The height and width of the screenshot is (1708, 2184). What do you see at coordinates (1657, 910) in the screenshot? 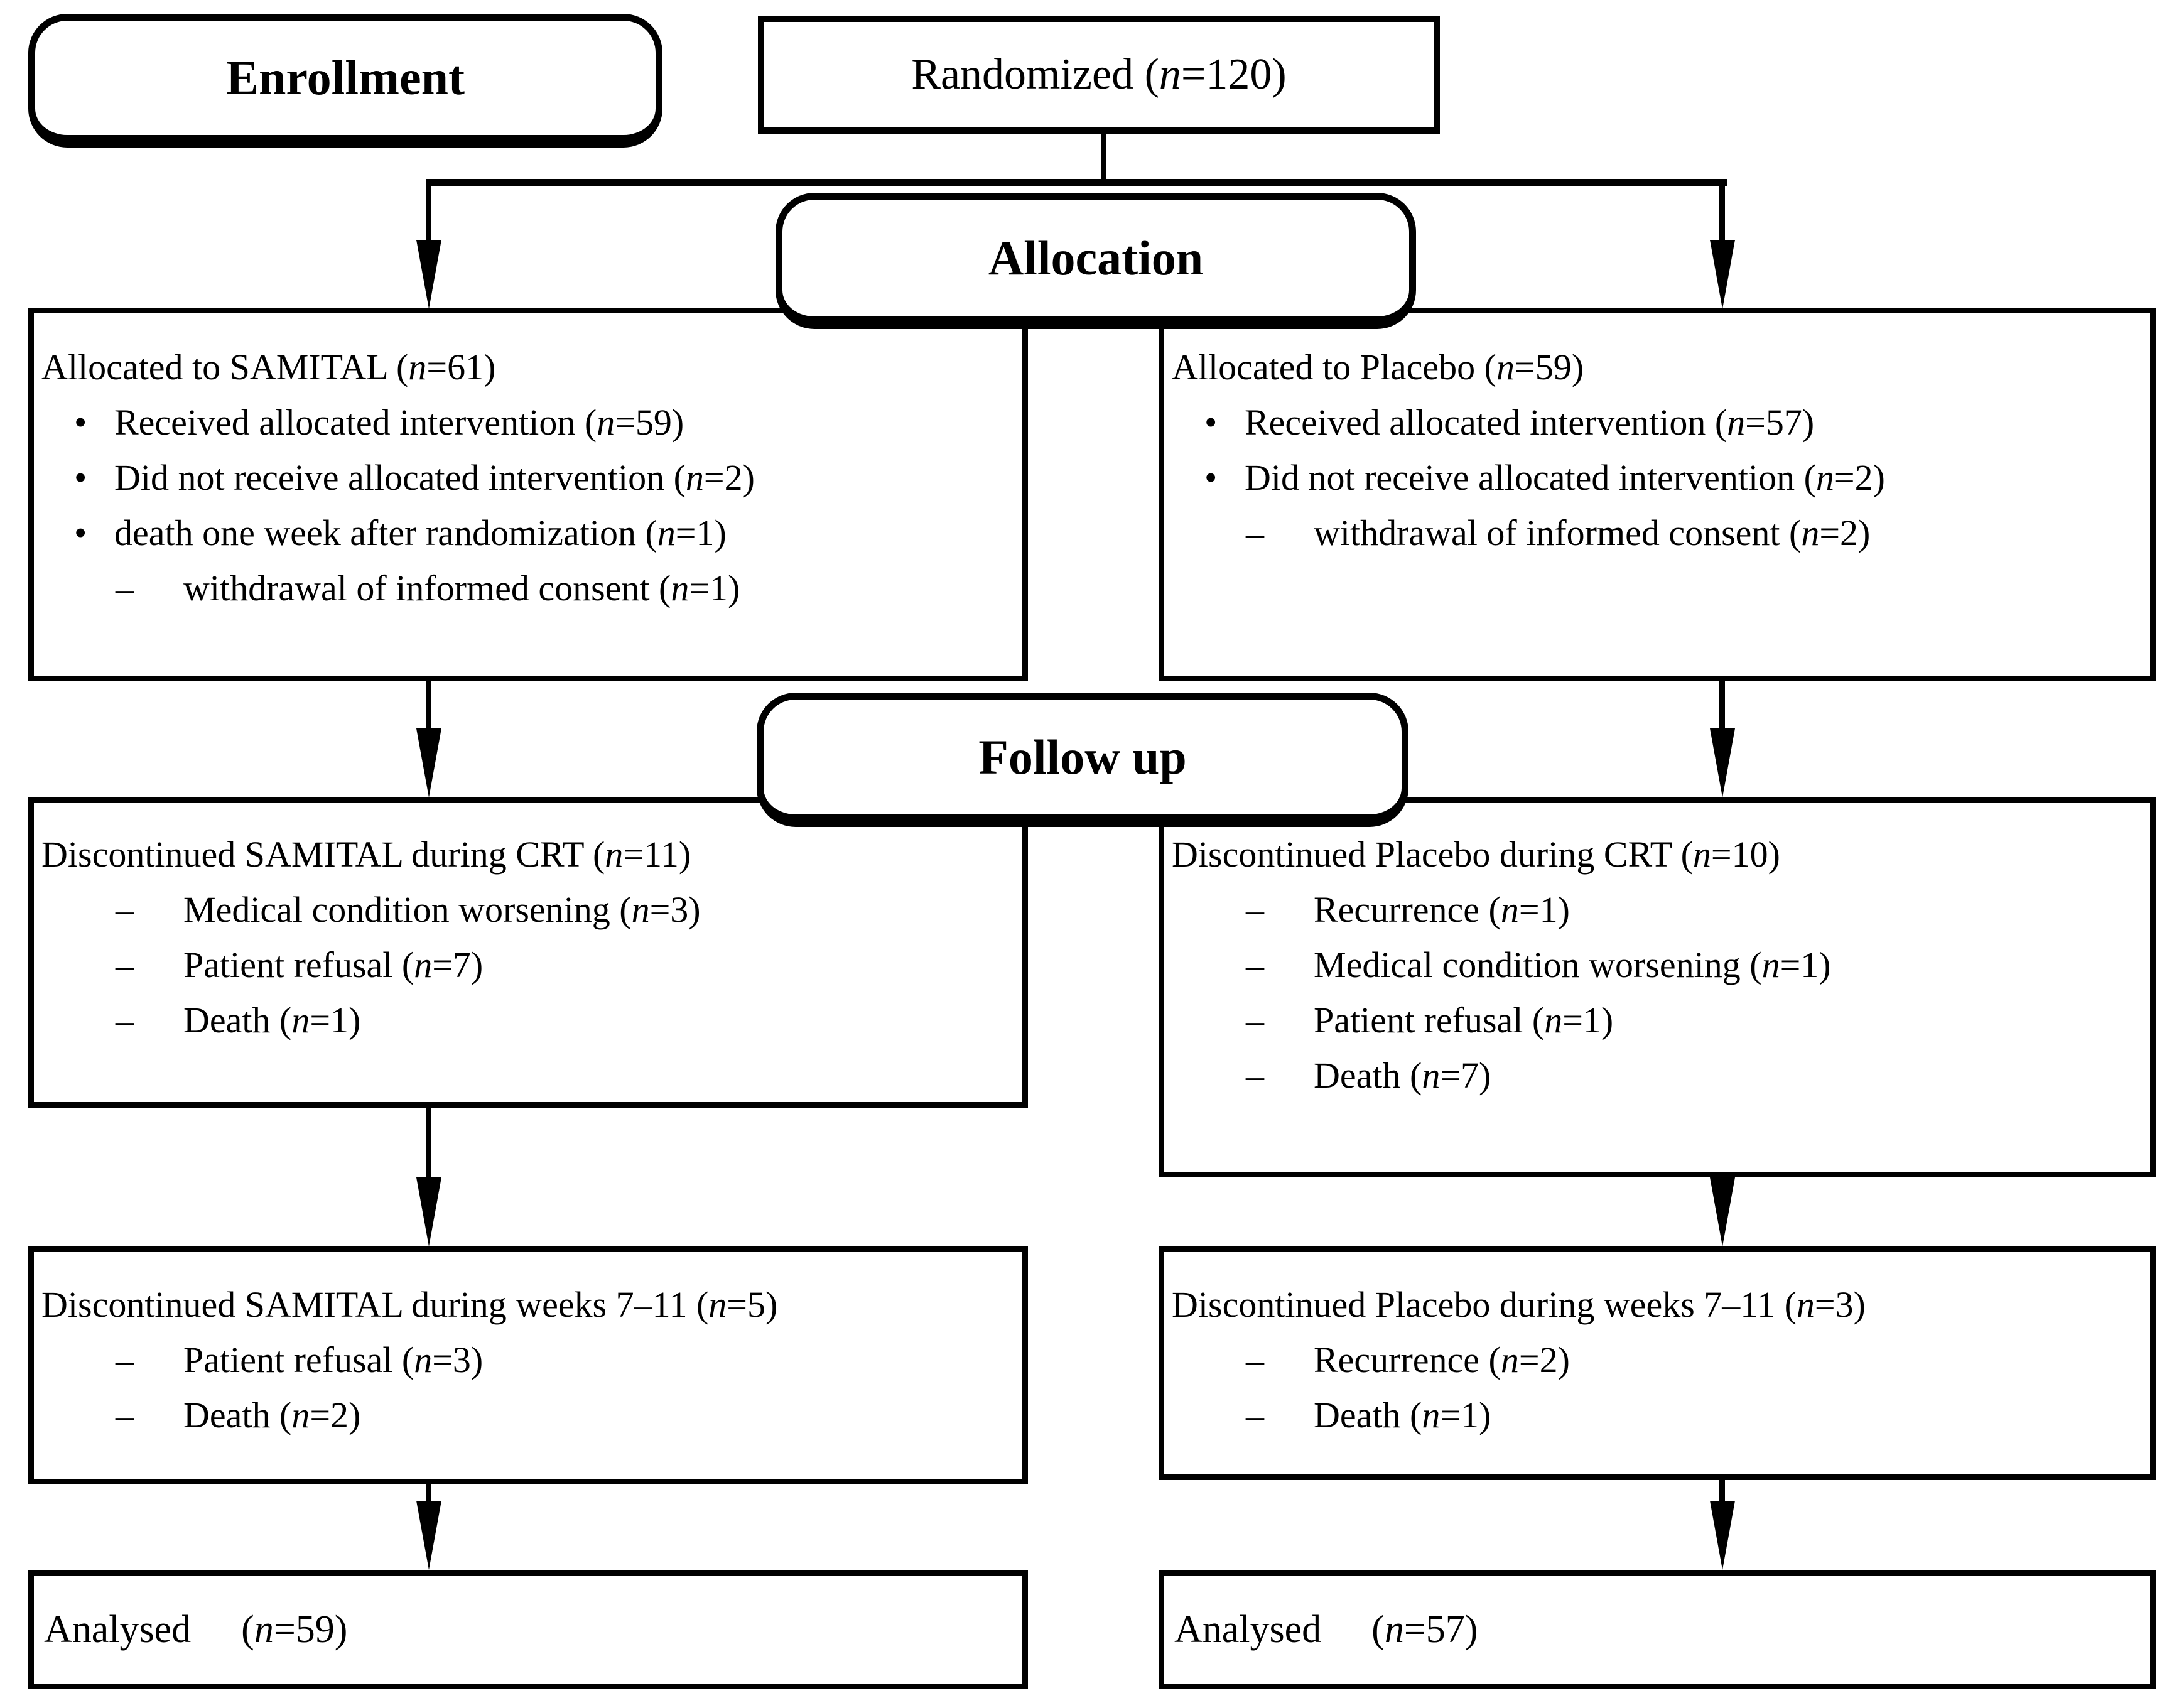
I see `list-item: – Recurrence (n=1)` at bounding box center [1657, 910].